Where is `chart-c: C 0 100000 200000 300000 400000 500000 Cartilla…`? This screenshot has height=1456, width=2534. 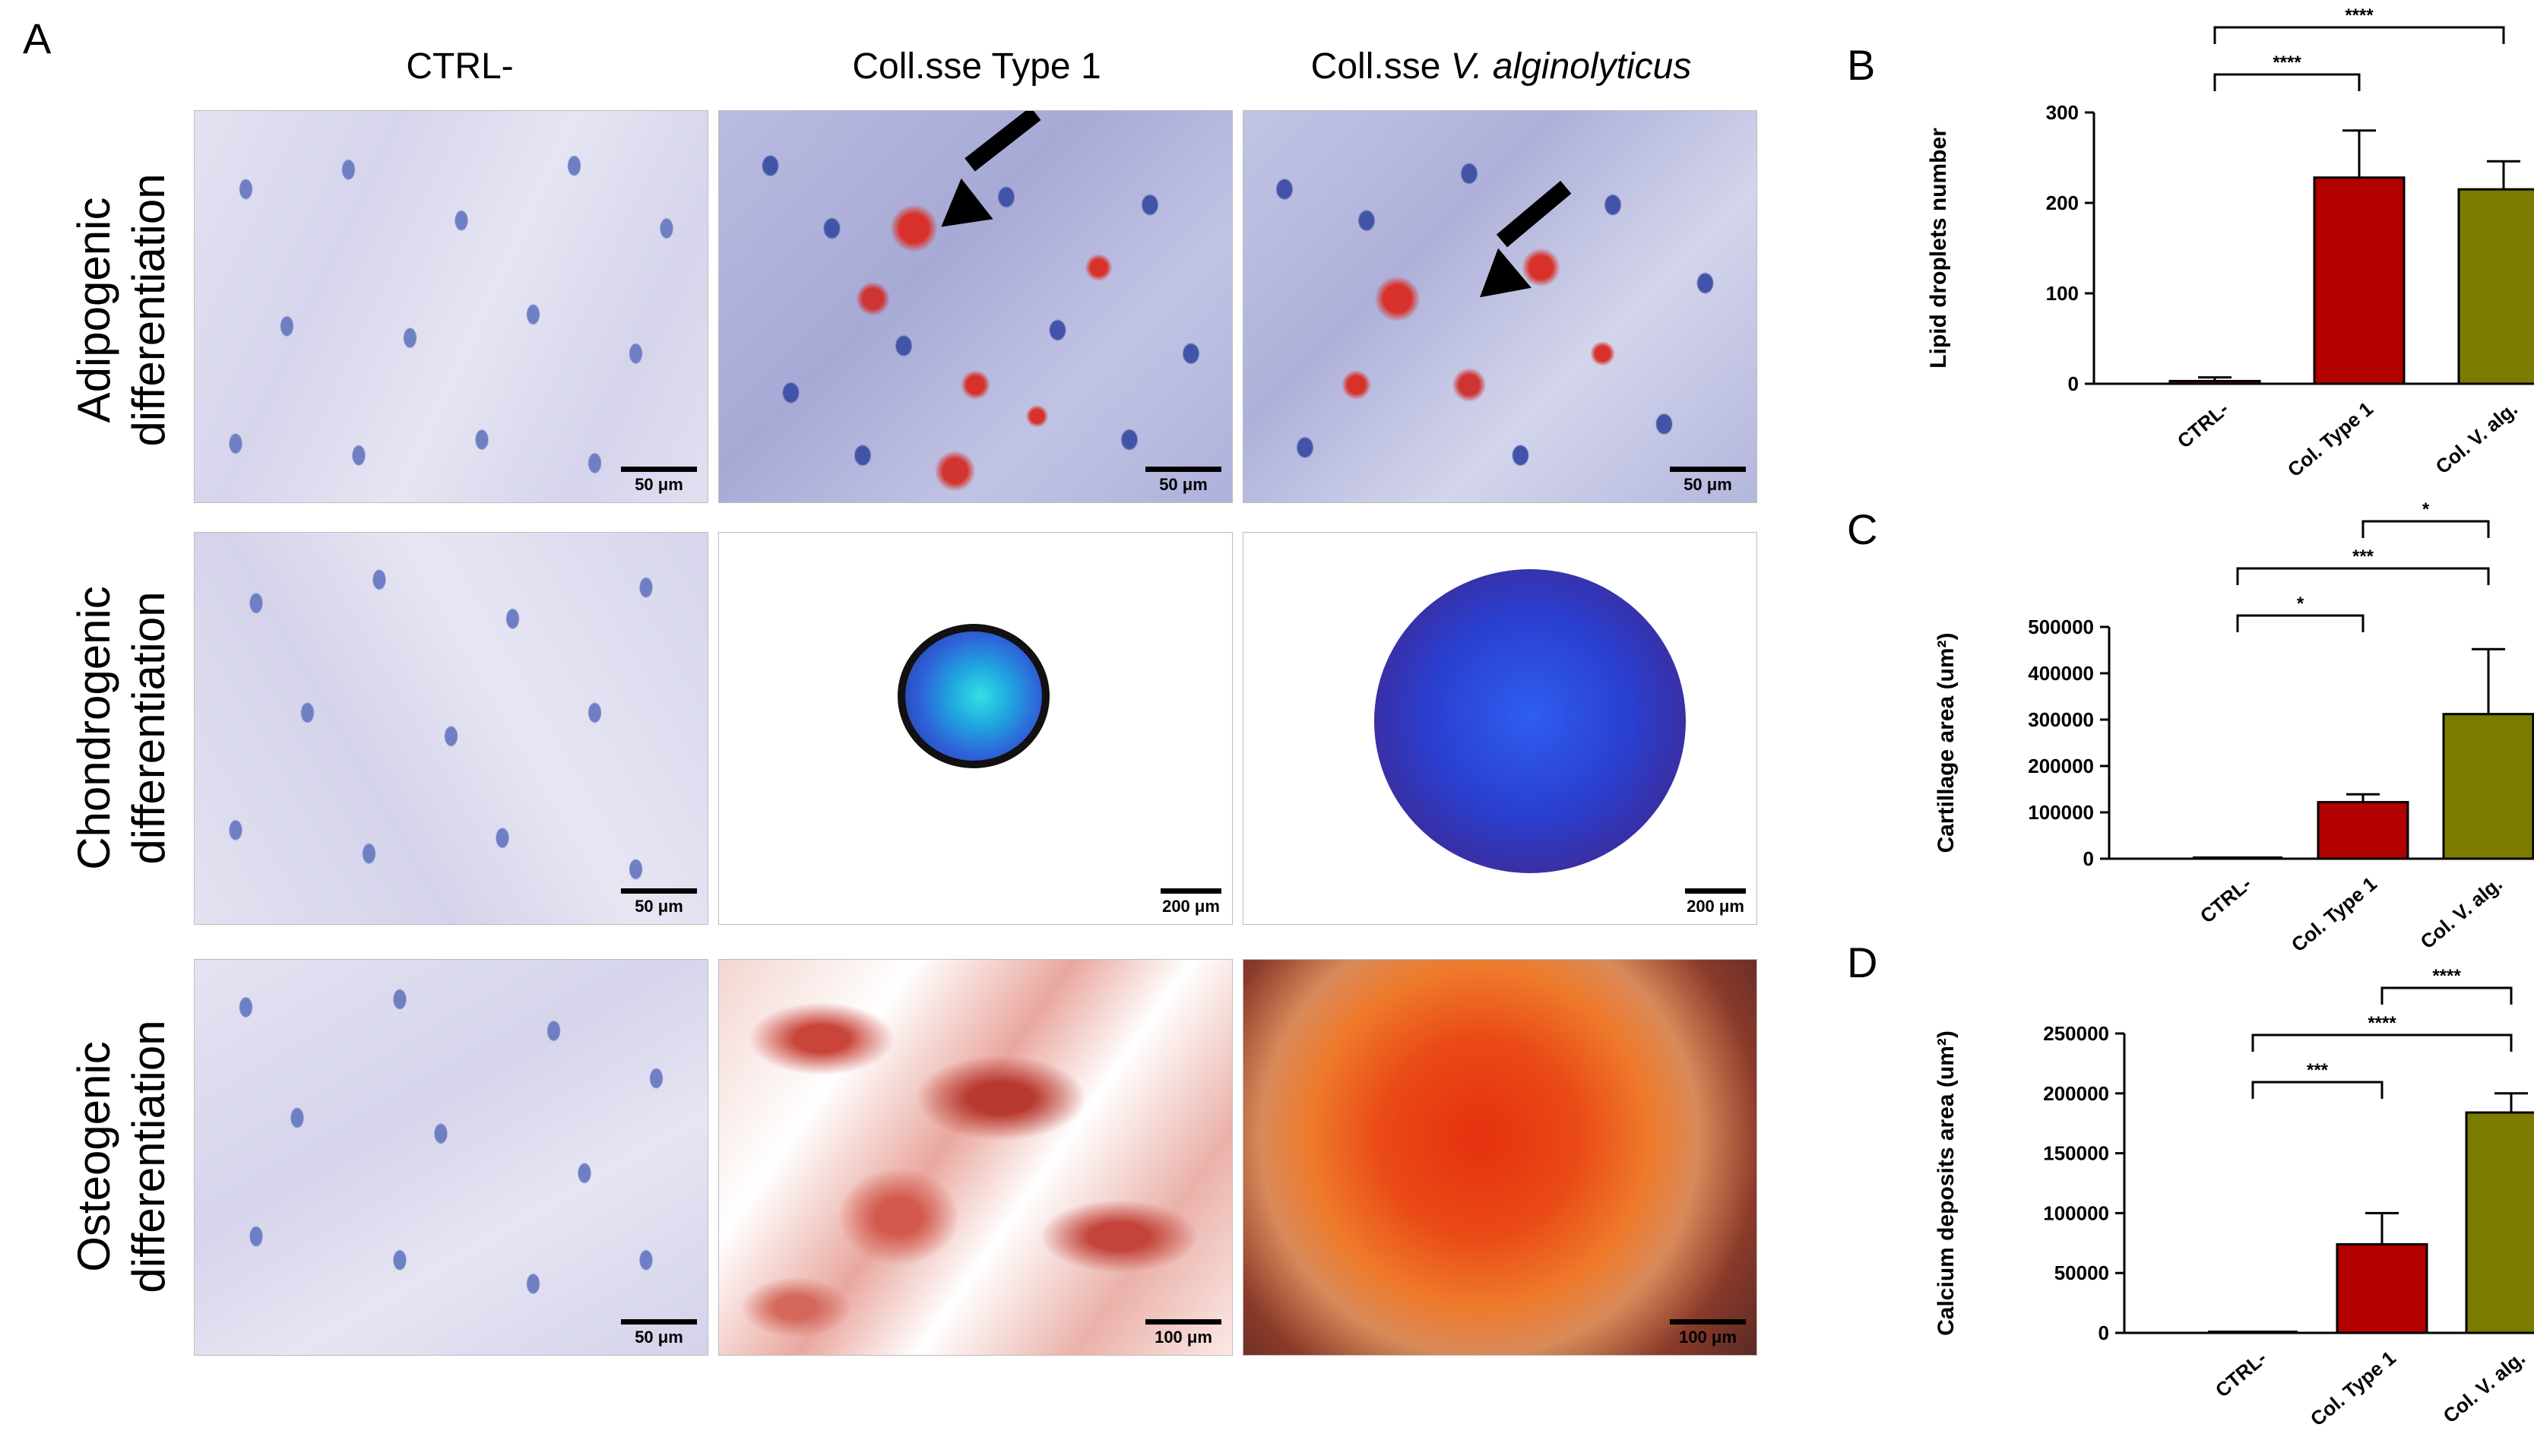
chart-c: C 0 100000 200000 300000 400000 500000 Cartilla… is located at coordinates (2190, 728).